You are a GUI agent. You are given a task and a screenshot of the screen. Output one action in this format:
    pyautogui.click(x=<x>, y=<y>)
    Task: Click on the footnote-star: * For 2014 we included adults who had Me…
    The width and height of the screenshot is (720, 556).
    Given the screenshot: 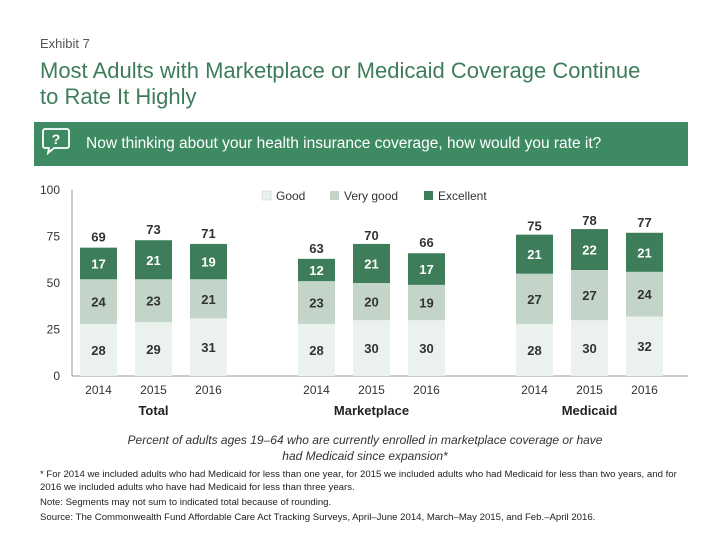 What is the action you would take?
    pyautogui.click(x=358, y=481)
    